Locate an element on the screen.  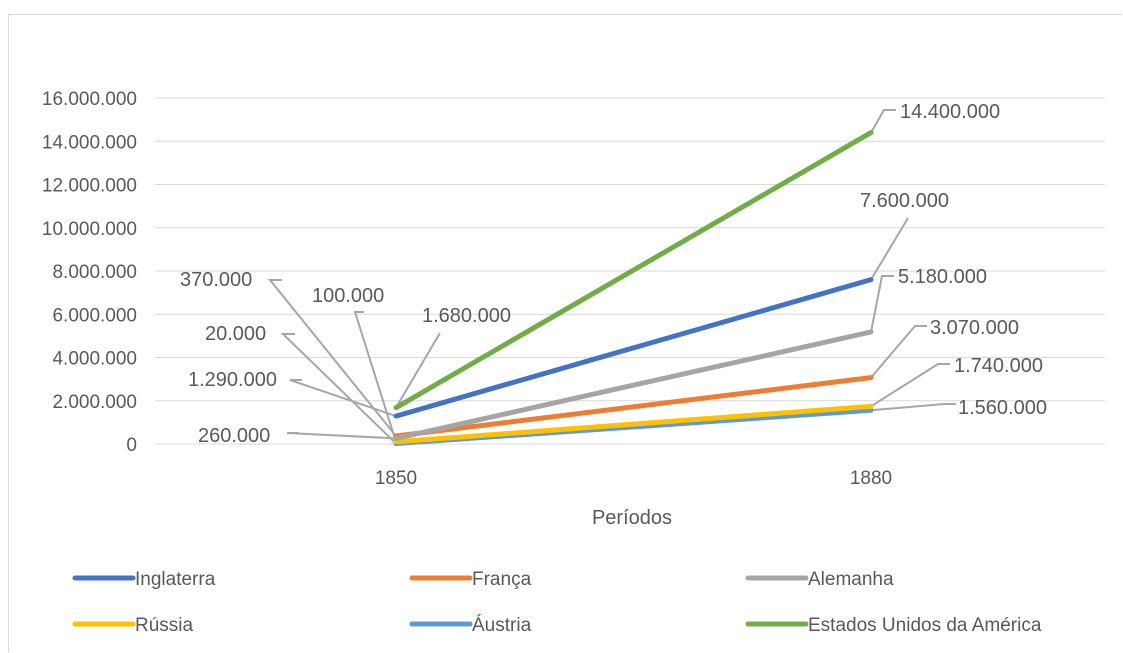
legend-label: França is located at coordinates (502, 579).